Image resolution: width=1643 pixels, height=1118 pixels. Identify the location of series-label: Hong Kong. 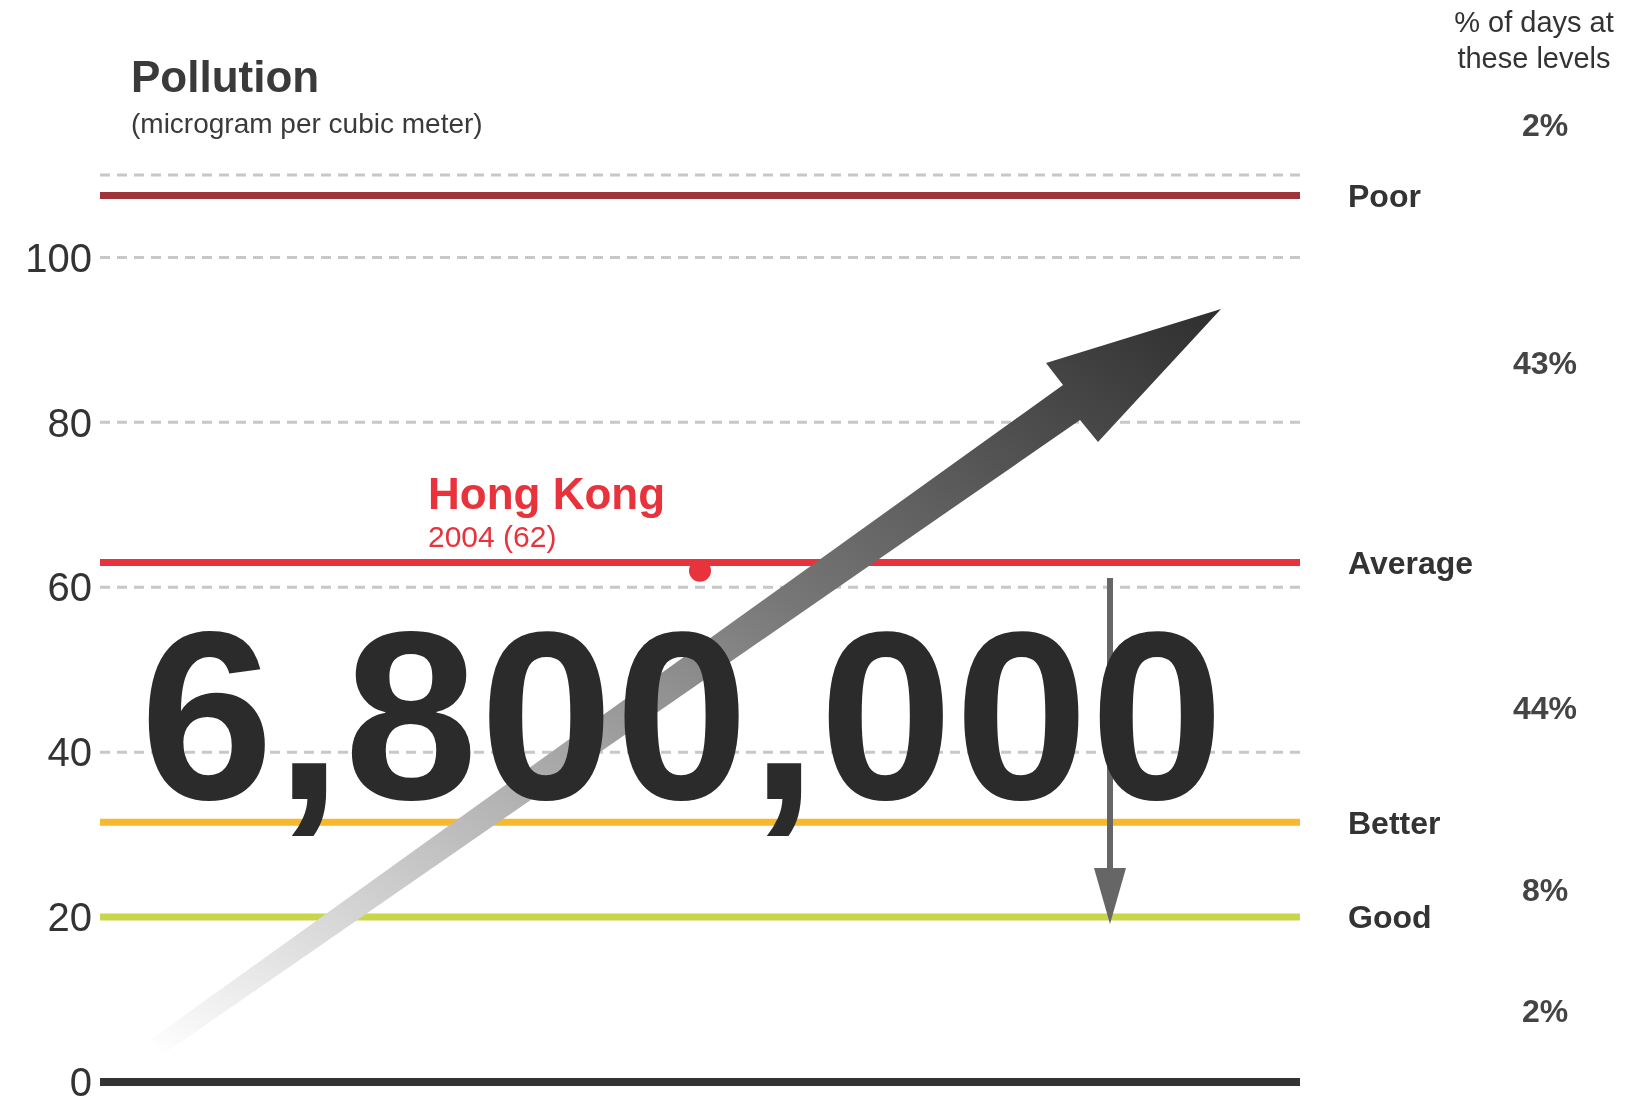
(547, 493).